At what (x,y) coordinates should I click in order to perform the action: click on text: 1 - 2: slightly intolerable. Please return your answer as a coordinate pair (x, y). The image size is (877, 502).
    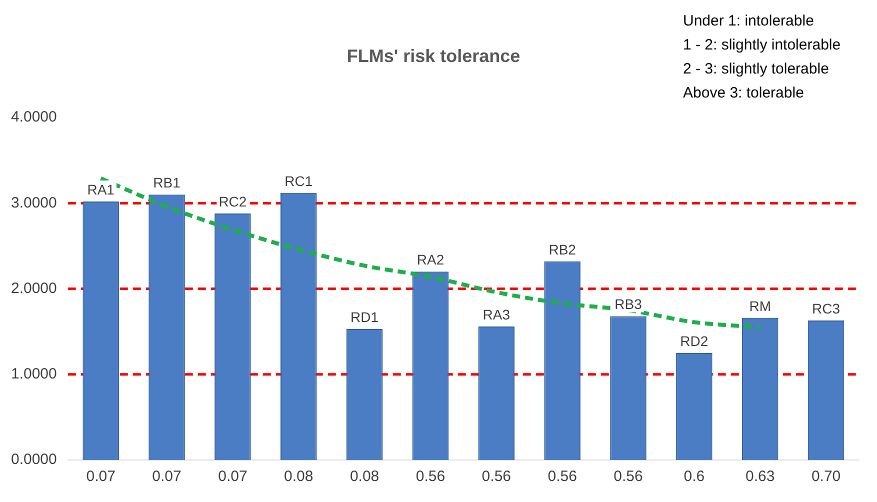
    Looking at the image, I should click on (762, 45).